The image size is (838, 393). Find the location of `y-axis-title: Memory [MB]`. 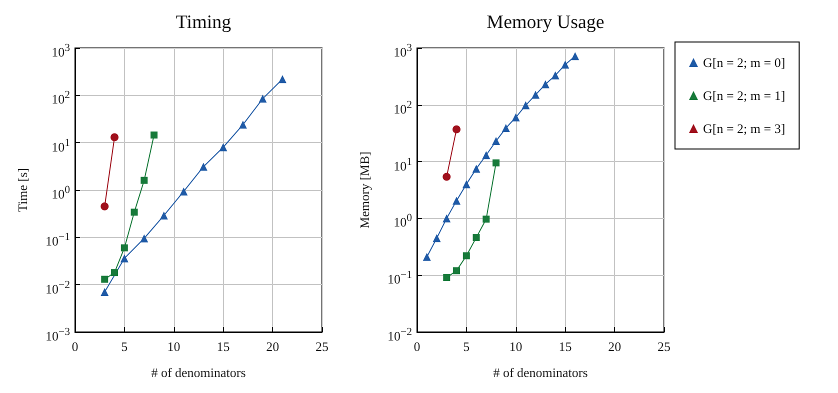

y-axis-title: Memory [MB] is located at coordinates (364, 190).